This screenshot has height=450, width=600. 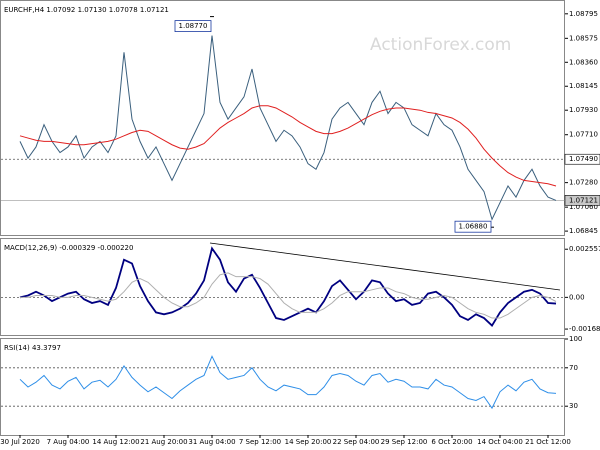 What do you see at coordinates (115, 442) in the screenshot?
I see `x-tick-label: 14 Aug 12:00` at bounding box center [115, 442].